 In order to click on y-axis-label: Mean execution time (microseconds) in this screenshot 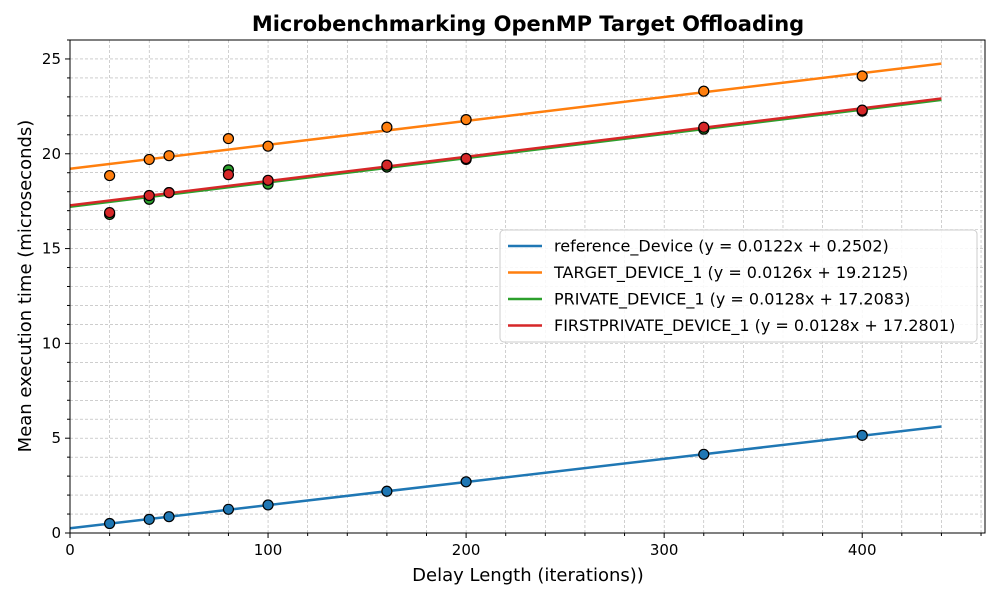, I will do `click(25, 286)`.